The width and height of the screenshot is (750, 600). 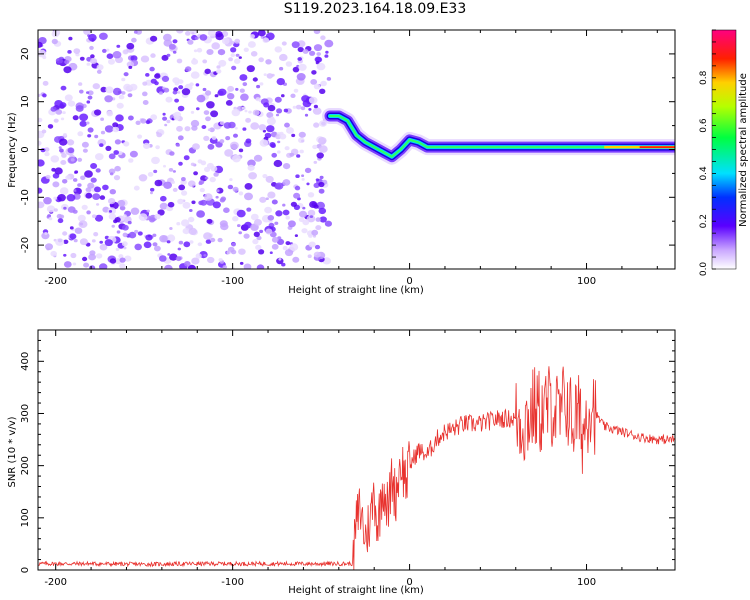 I want to click on x-tick-label: -100, so click(x=232, y=582).